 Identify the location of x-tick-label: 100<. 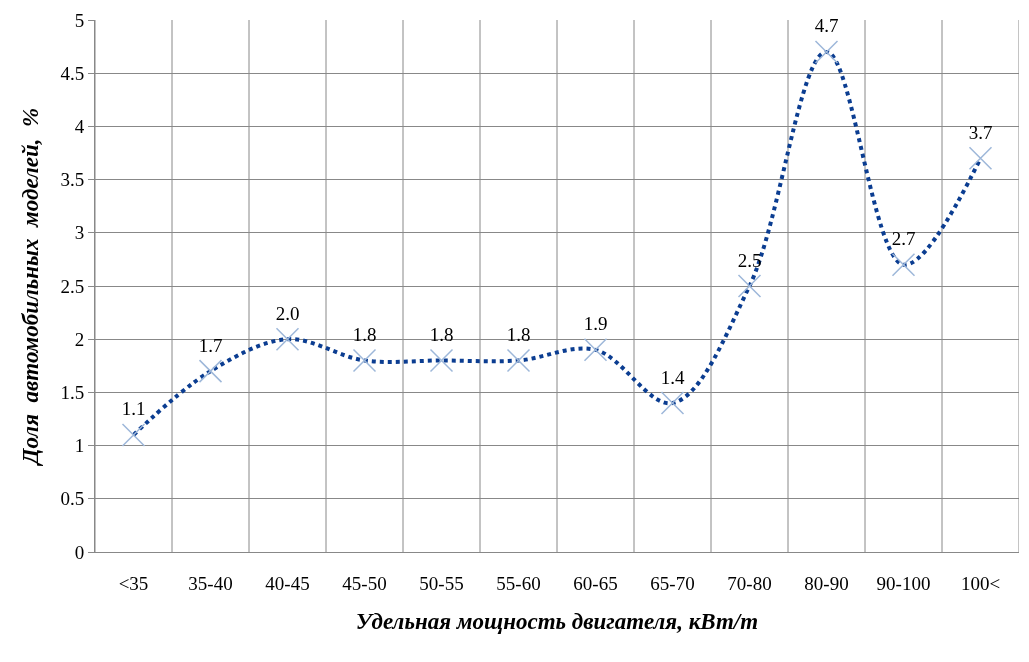
(980, 583).